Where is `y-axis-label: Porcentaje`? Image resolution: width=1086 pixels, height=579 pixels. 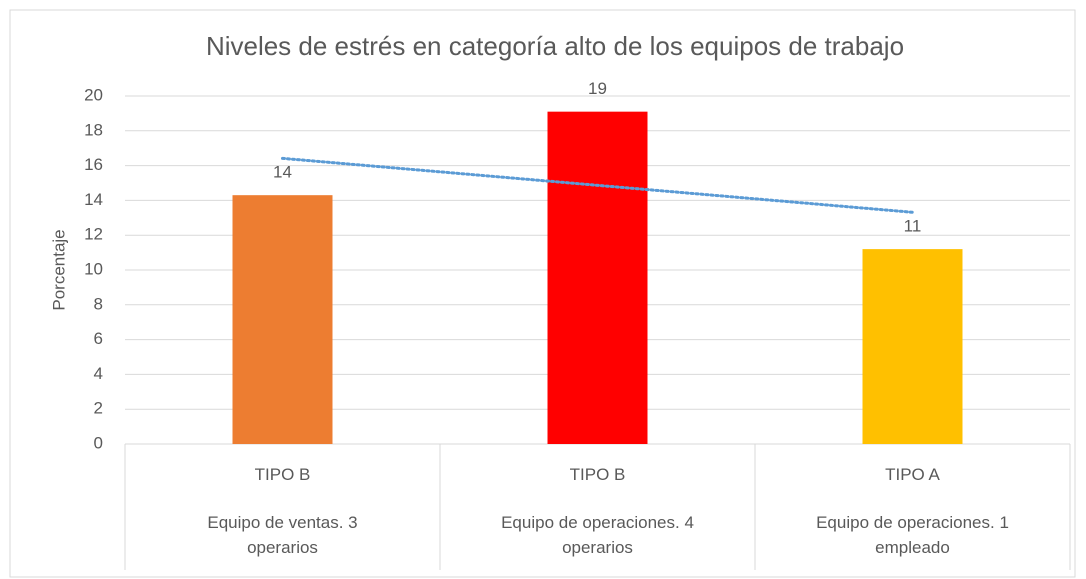
y-axis-label: Porcentaje is located at coordinates (58, 269).